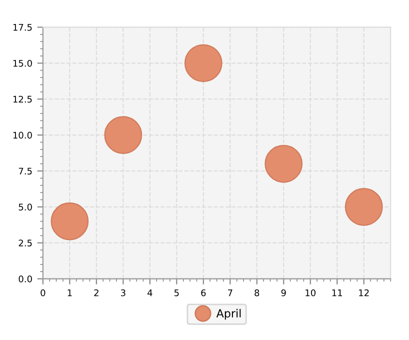 This screenshot has width=409, height=340. Describe the element at coordinates (22, 135) in the screenshot. I see `y-tick-label: 10.0` at that location.